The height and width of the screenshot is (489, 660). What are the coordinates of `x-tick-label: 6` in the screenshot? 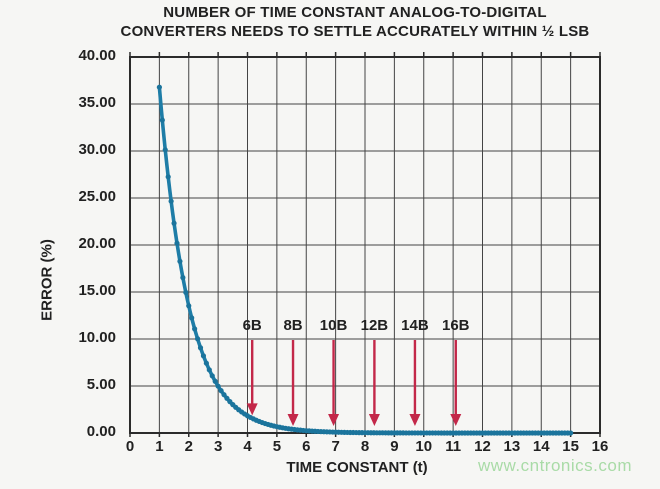 It's located at (306, 446).